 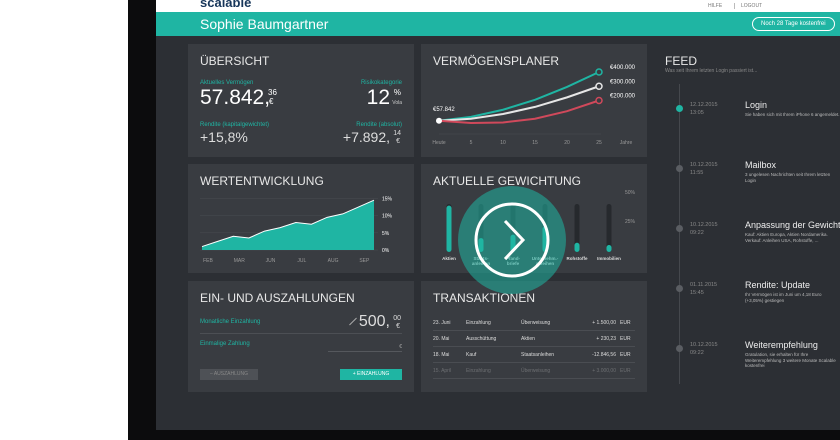 What do you see at coordinates (387, 199) in the screenshot?
I see `y-tick-label: 15%` at bounding box center [387, 199].